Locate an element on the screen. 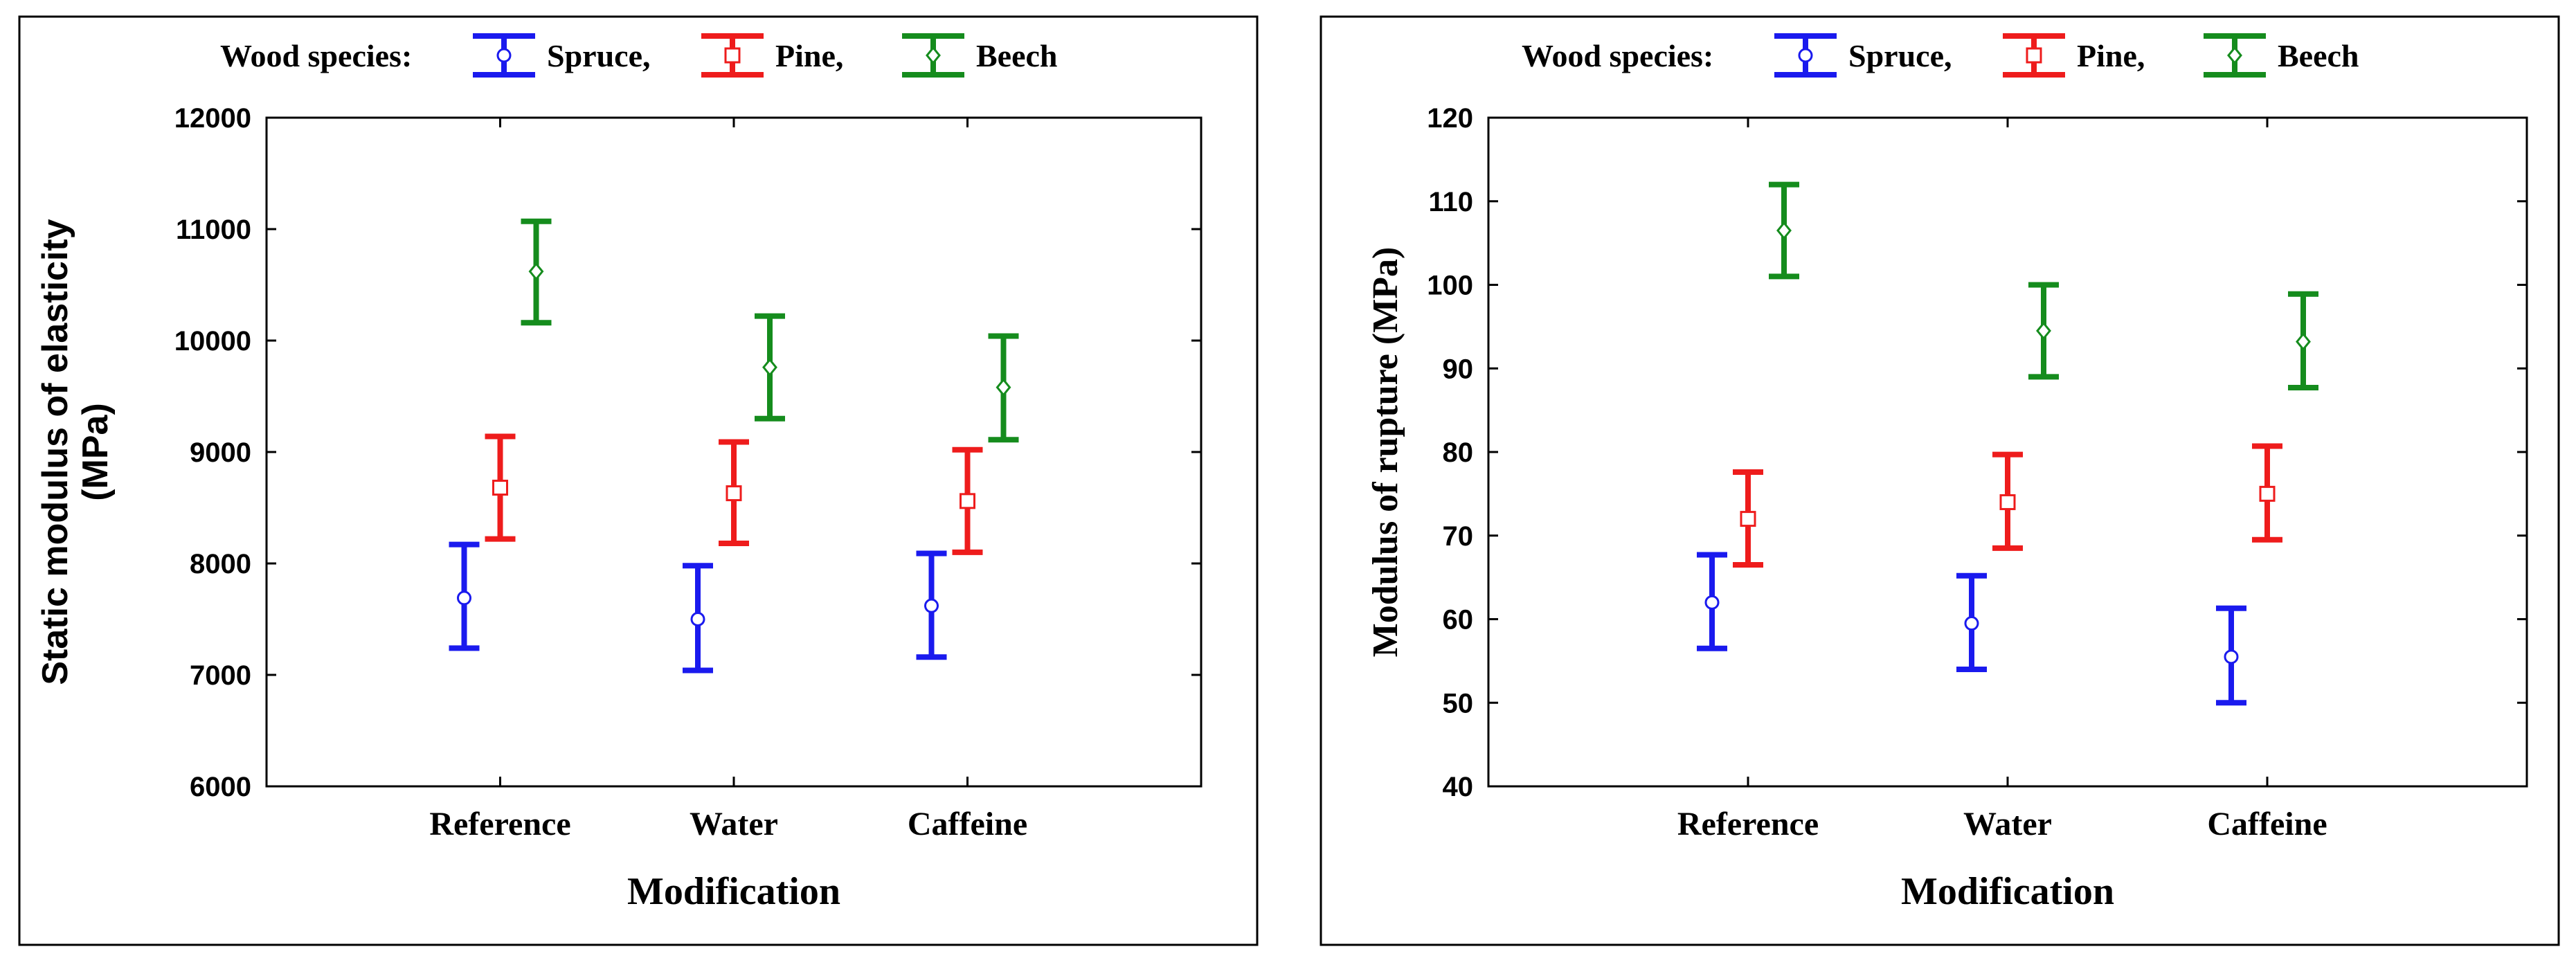 The image size is (2576, 967). y-tick-label: 8000 is located at coordinates (220, 564).